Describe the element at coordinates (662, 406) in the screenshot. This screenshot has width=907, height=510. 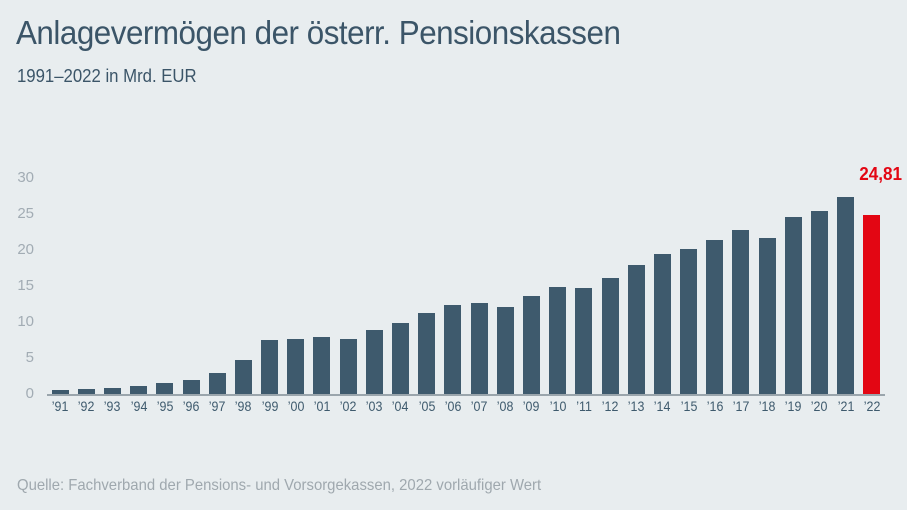
I see `x-label-14: ’14` at that location.